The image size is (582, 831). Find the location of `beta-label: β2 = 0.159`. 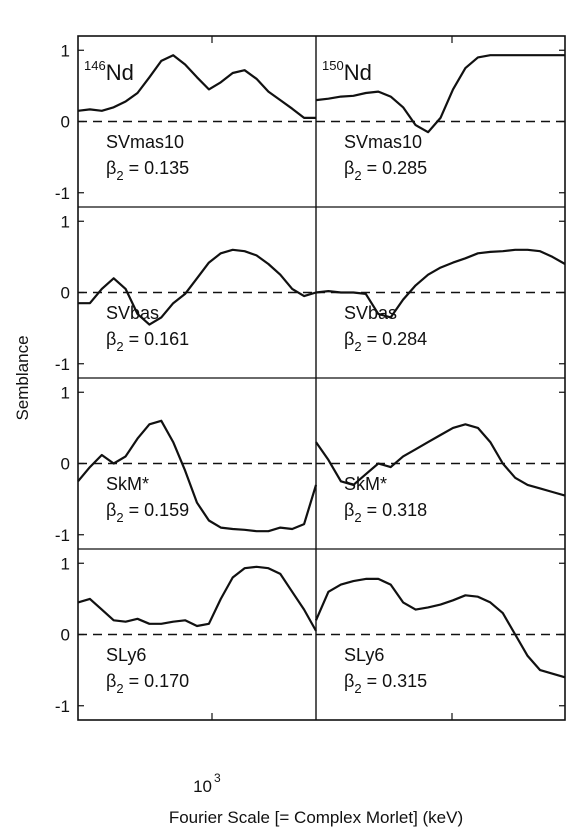

beta-label: β2 = 0.159 is located at coordinates (147, 512).